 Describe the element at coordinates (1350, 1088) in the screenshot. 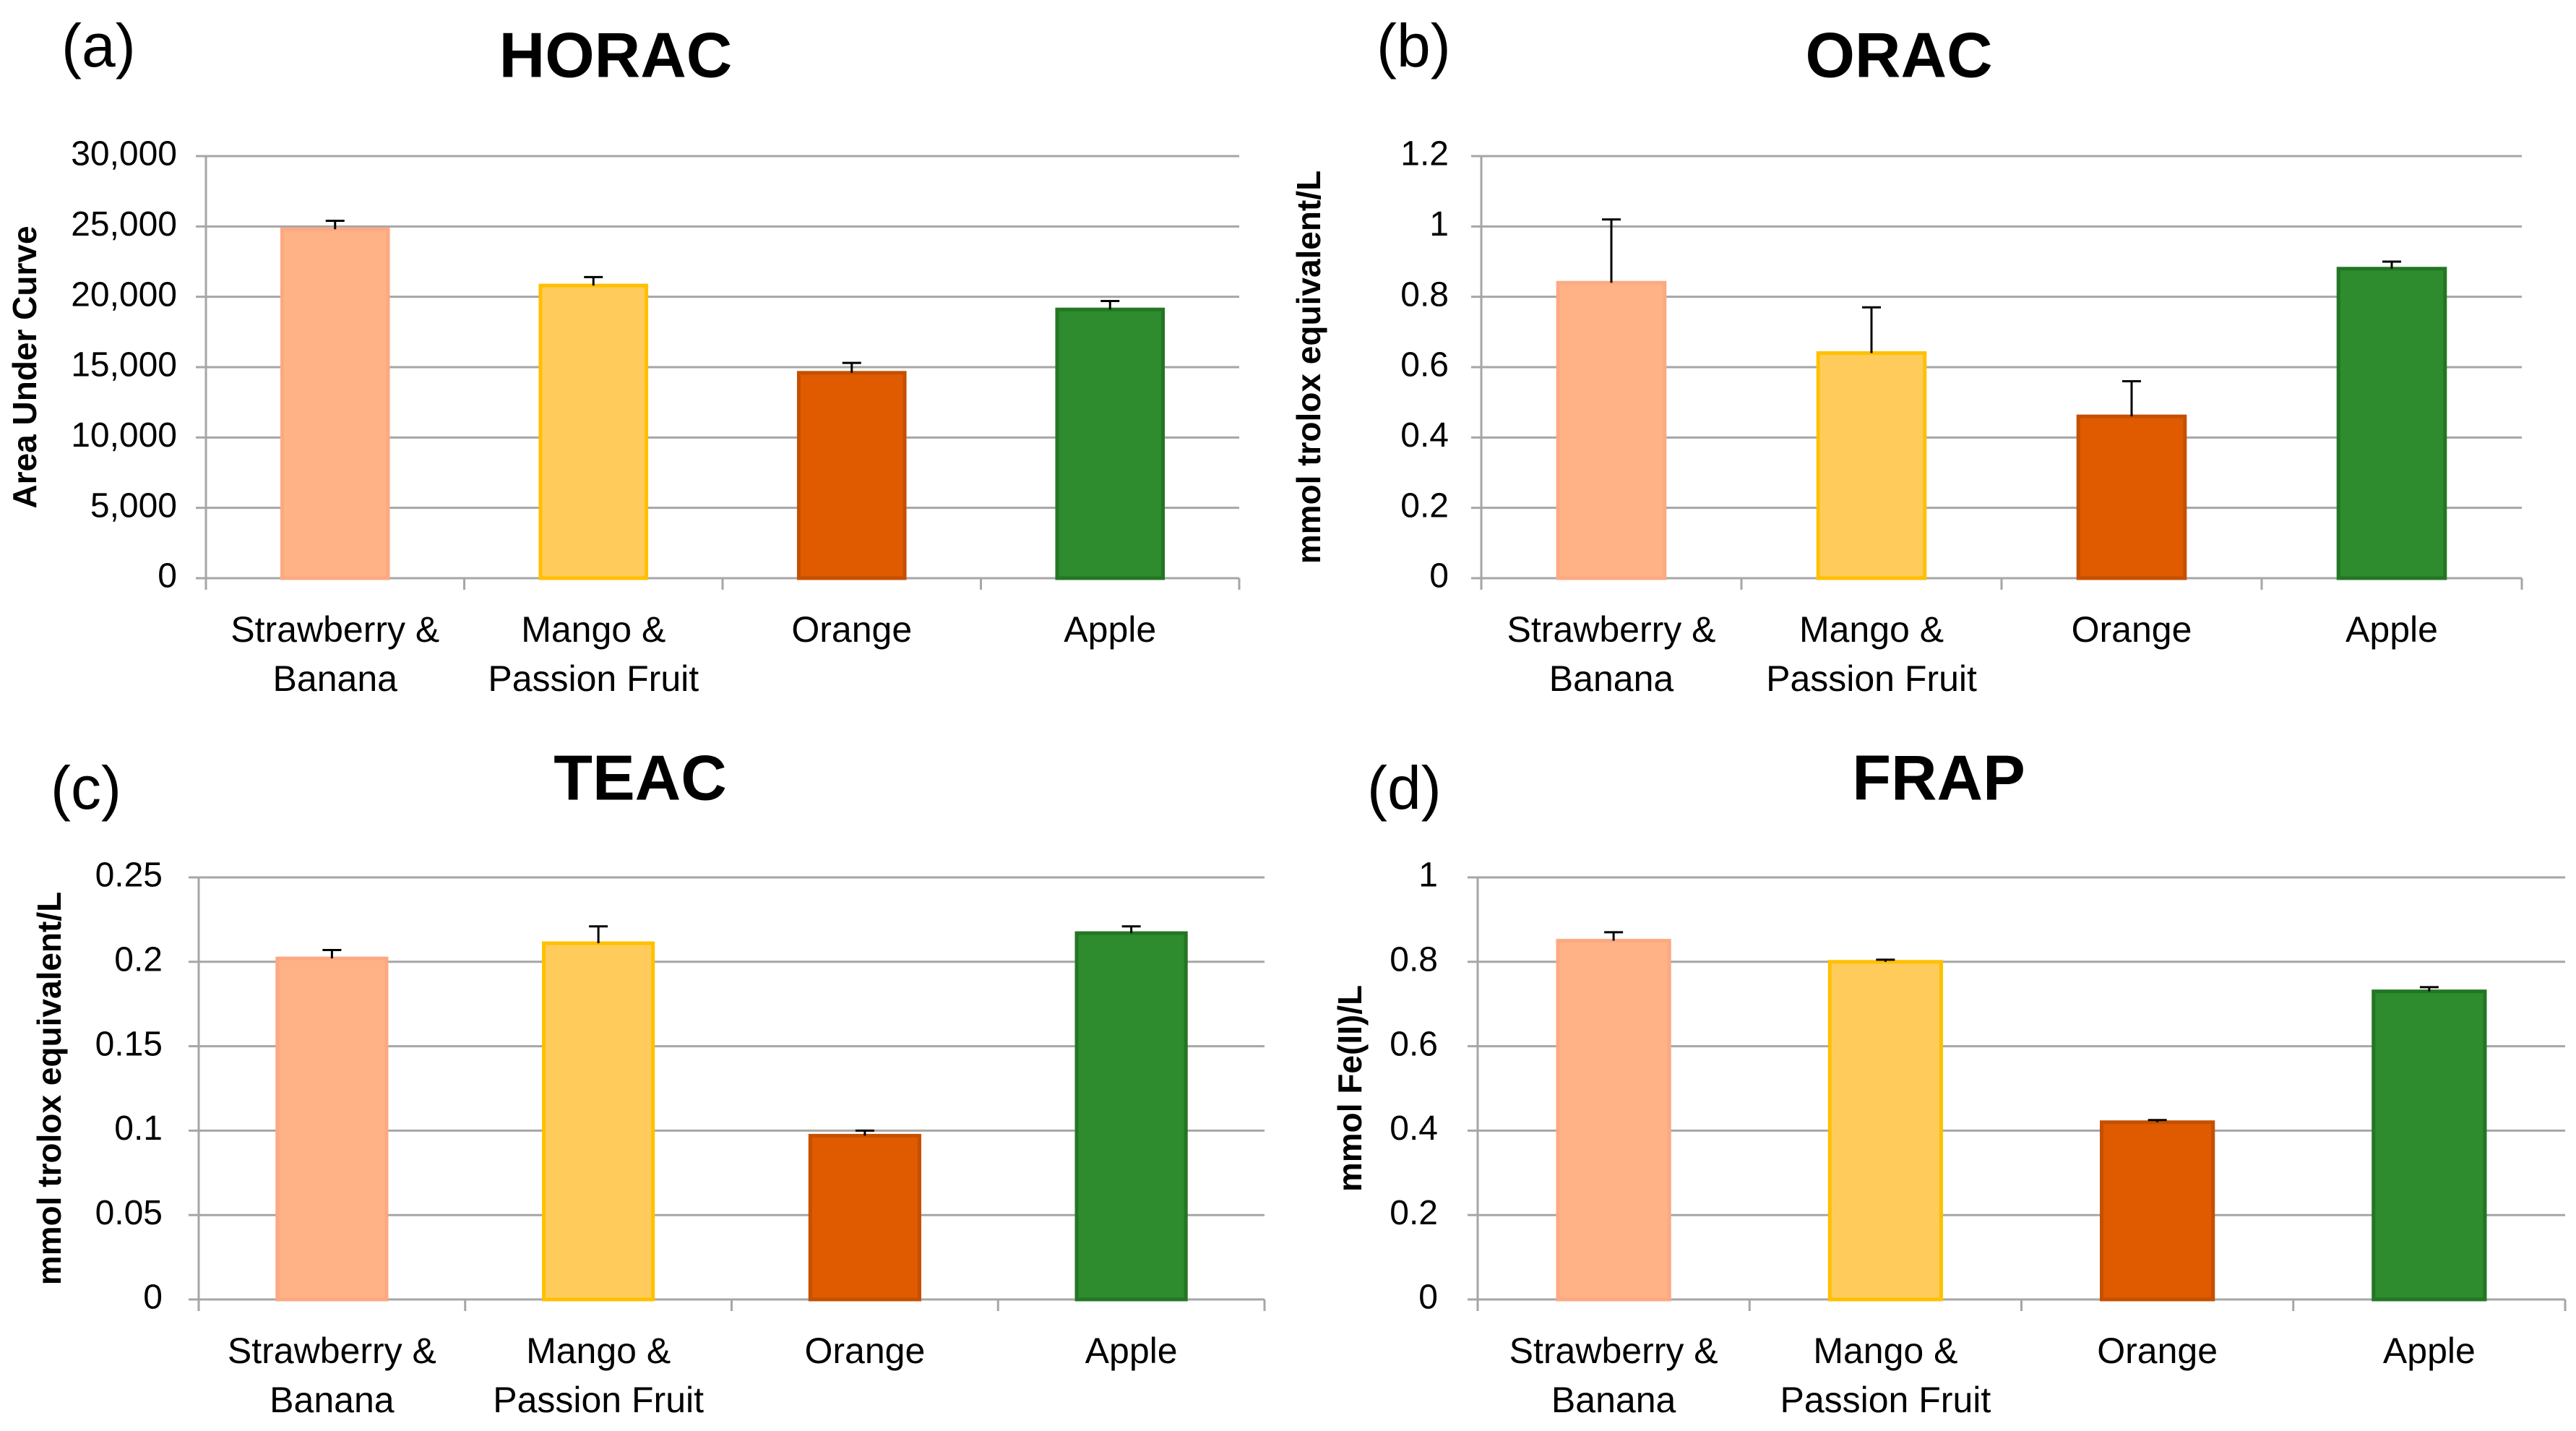

I see `y-axis-label: mmol Fe(II)/L` at that location.